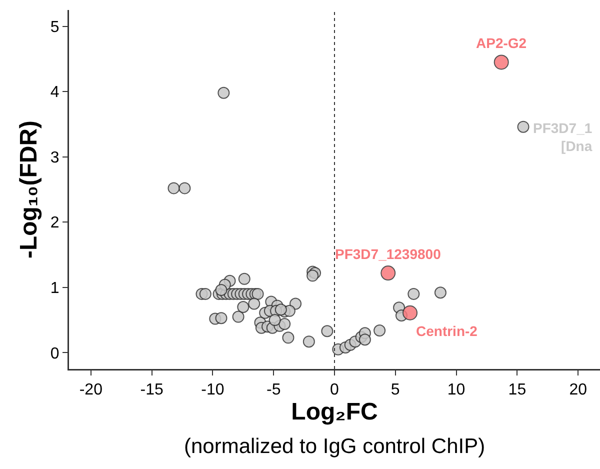 Image resolution: width=600 pixels, height=469 pixels. I want to click on y-tick-label: 1, so click(55, 289).